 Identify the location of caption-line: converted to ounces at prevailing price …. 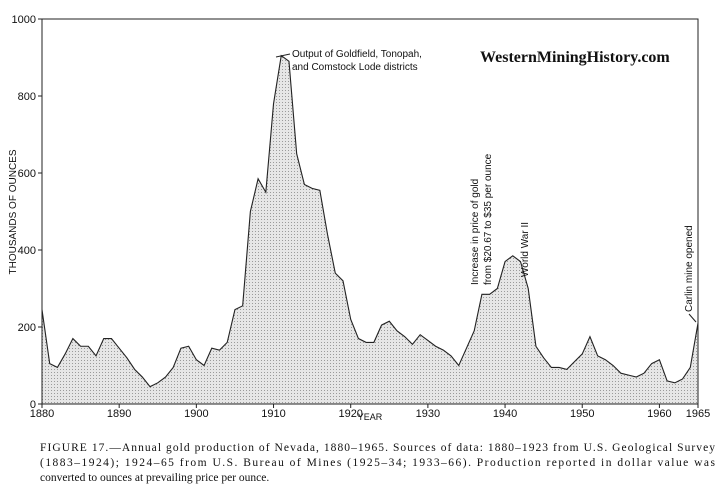
(154, 478).